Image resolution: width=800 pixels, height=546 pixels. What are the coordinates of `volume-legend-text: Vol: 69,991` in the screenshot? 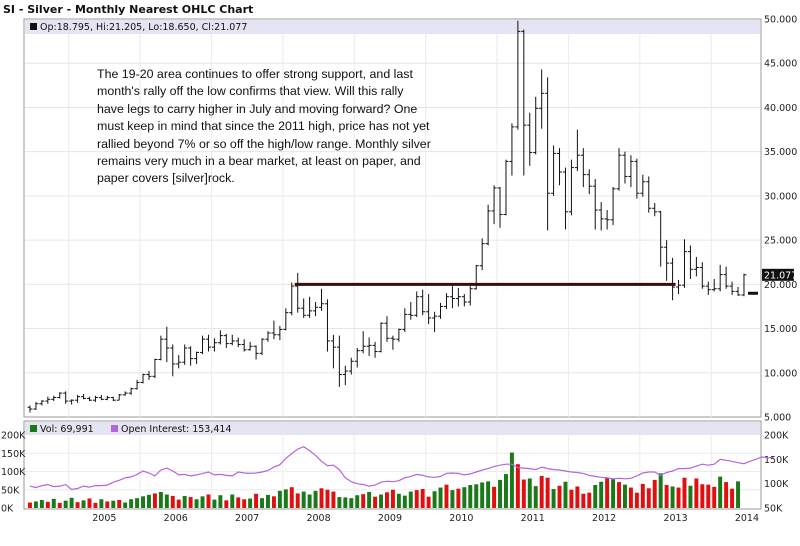 It's located at (67, 429).